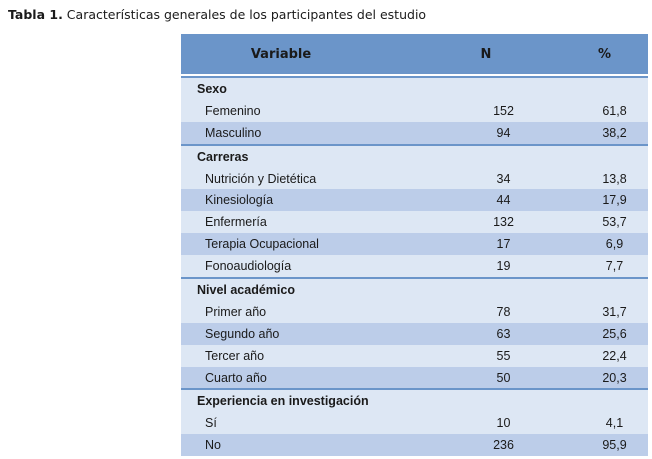 The height and width of the screenshot is (459, 652). I want to click on row-n: 55, so click(503, 355).